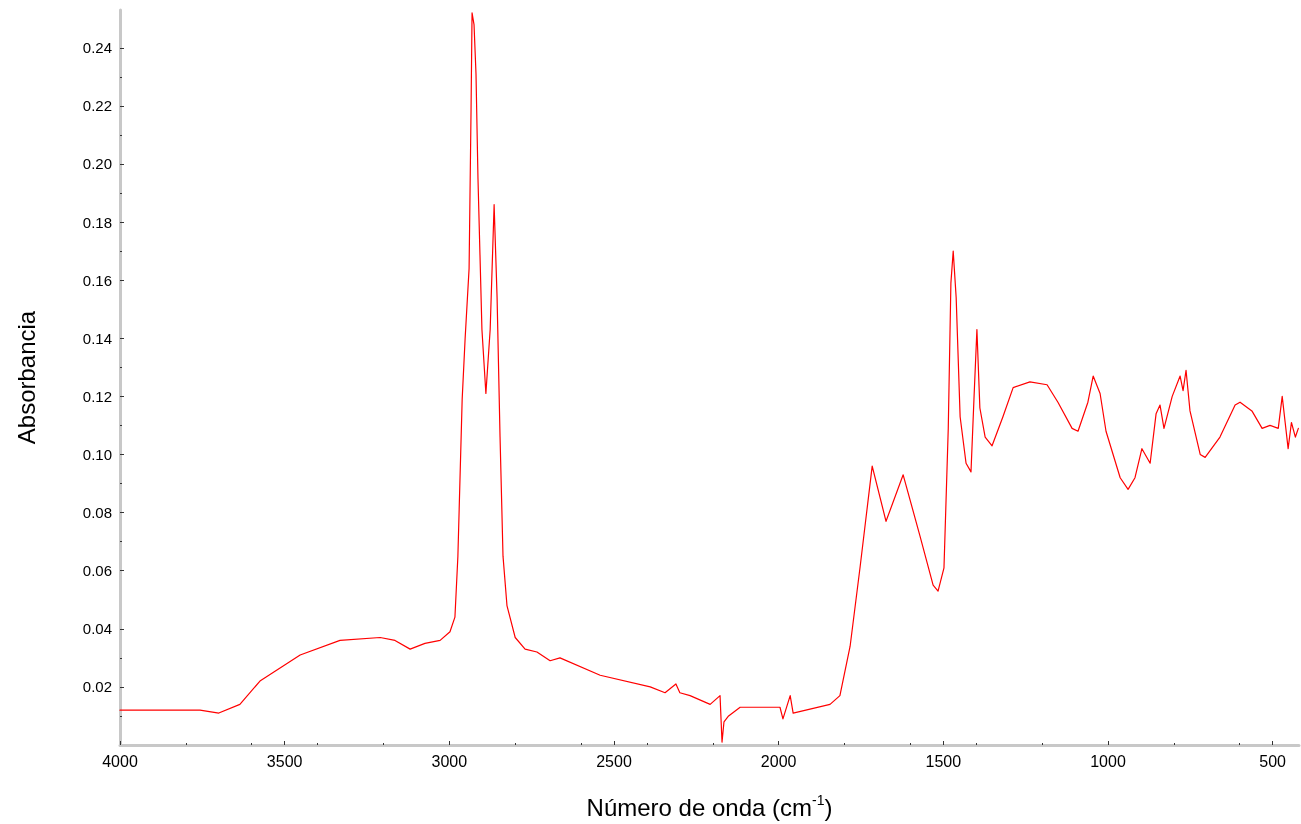  Describe the element at coordinates (120, 761) in the screenshot. I see `x-tick-label: 4000` at that location.